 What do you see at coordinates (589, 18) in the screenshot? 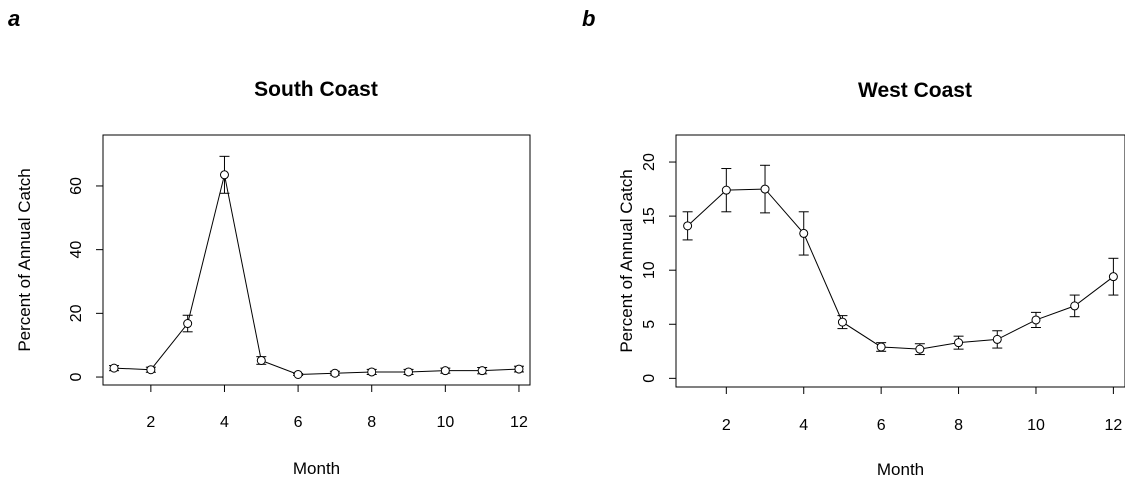
I see `panel-letter-b: b` at bounding box center [589, 18].